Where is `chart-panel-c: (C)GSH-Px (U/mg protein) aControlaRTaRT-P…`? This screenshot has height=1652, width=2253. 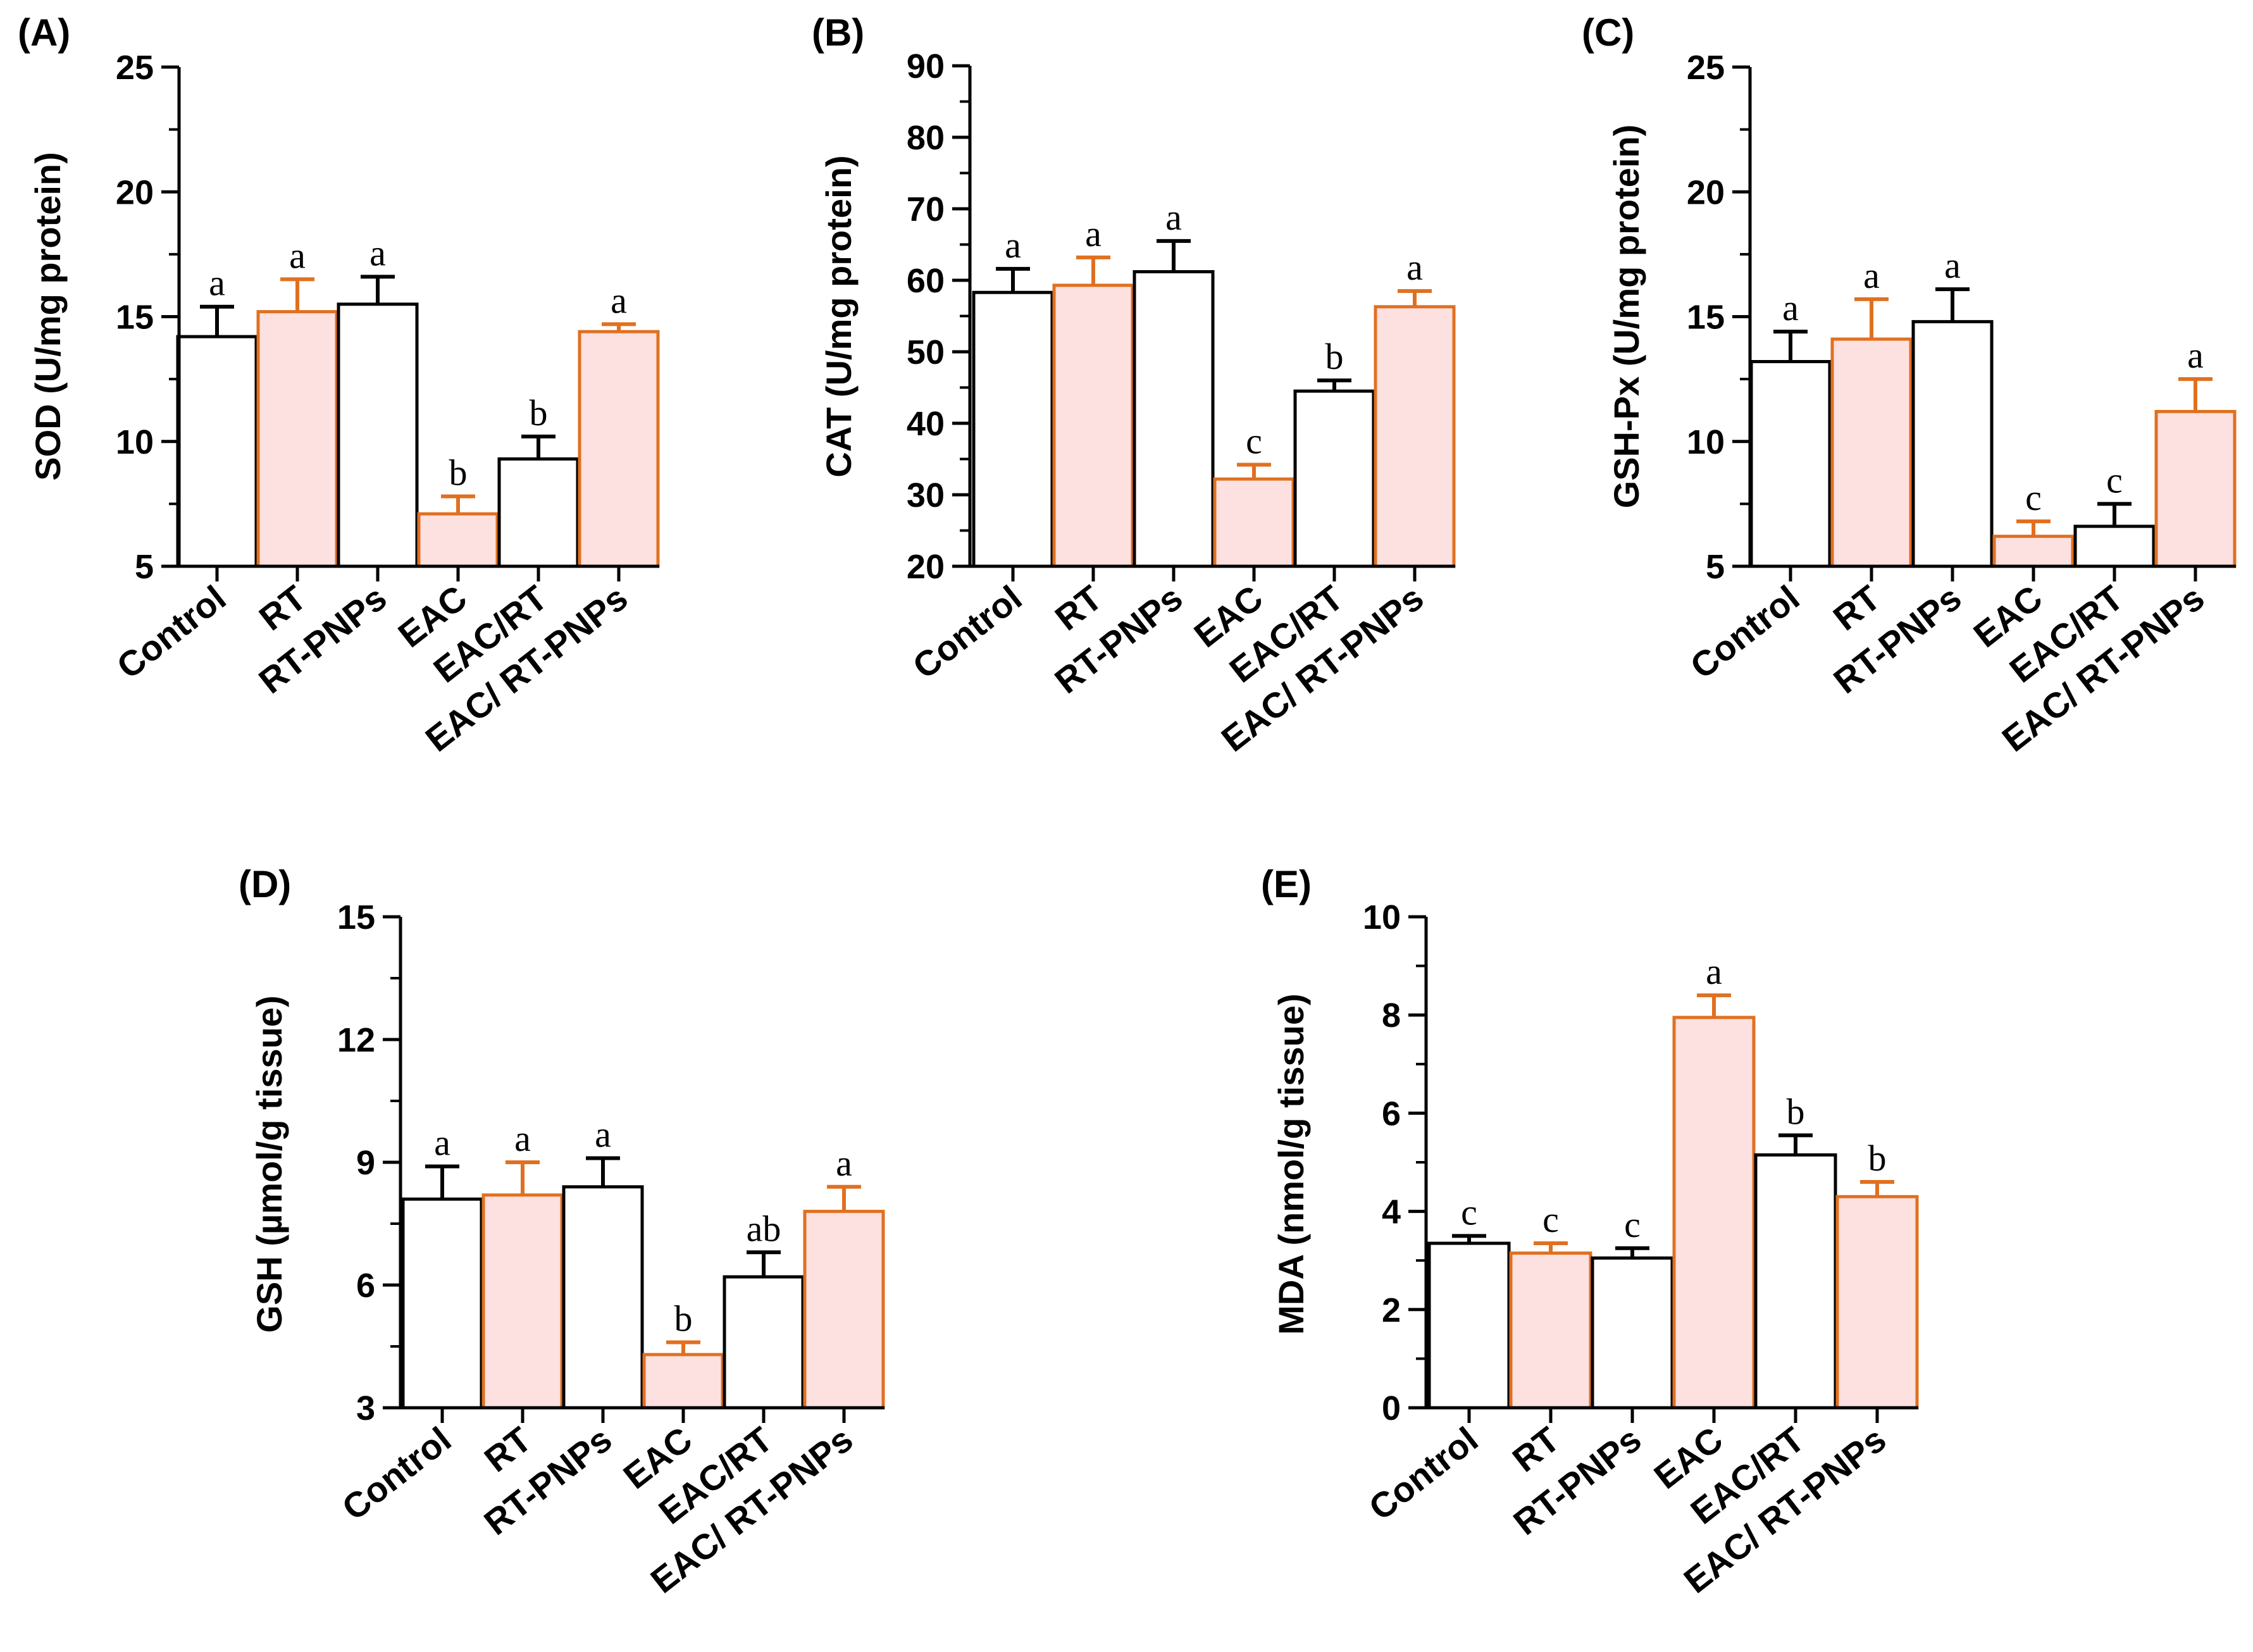 chart-panel-c: (C)GSH-Px (U/mg protein) aControlaRTaRT-P… is located at coordinates (1909, 385).